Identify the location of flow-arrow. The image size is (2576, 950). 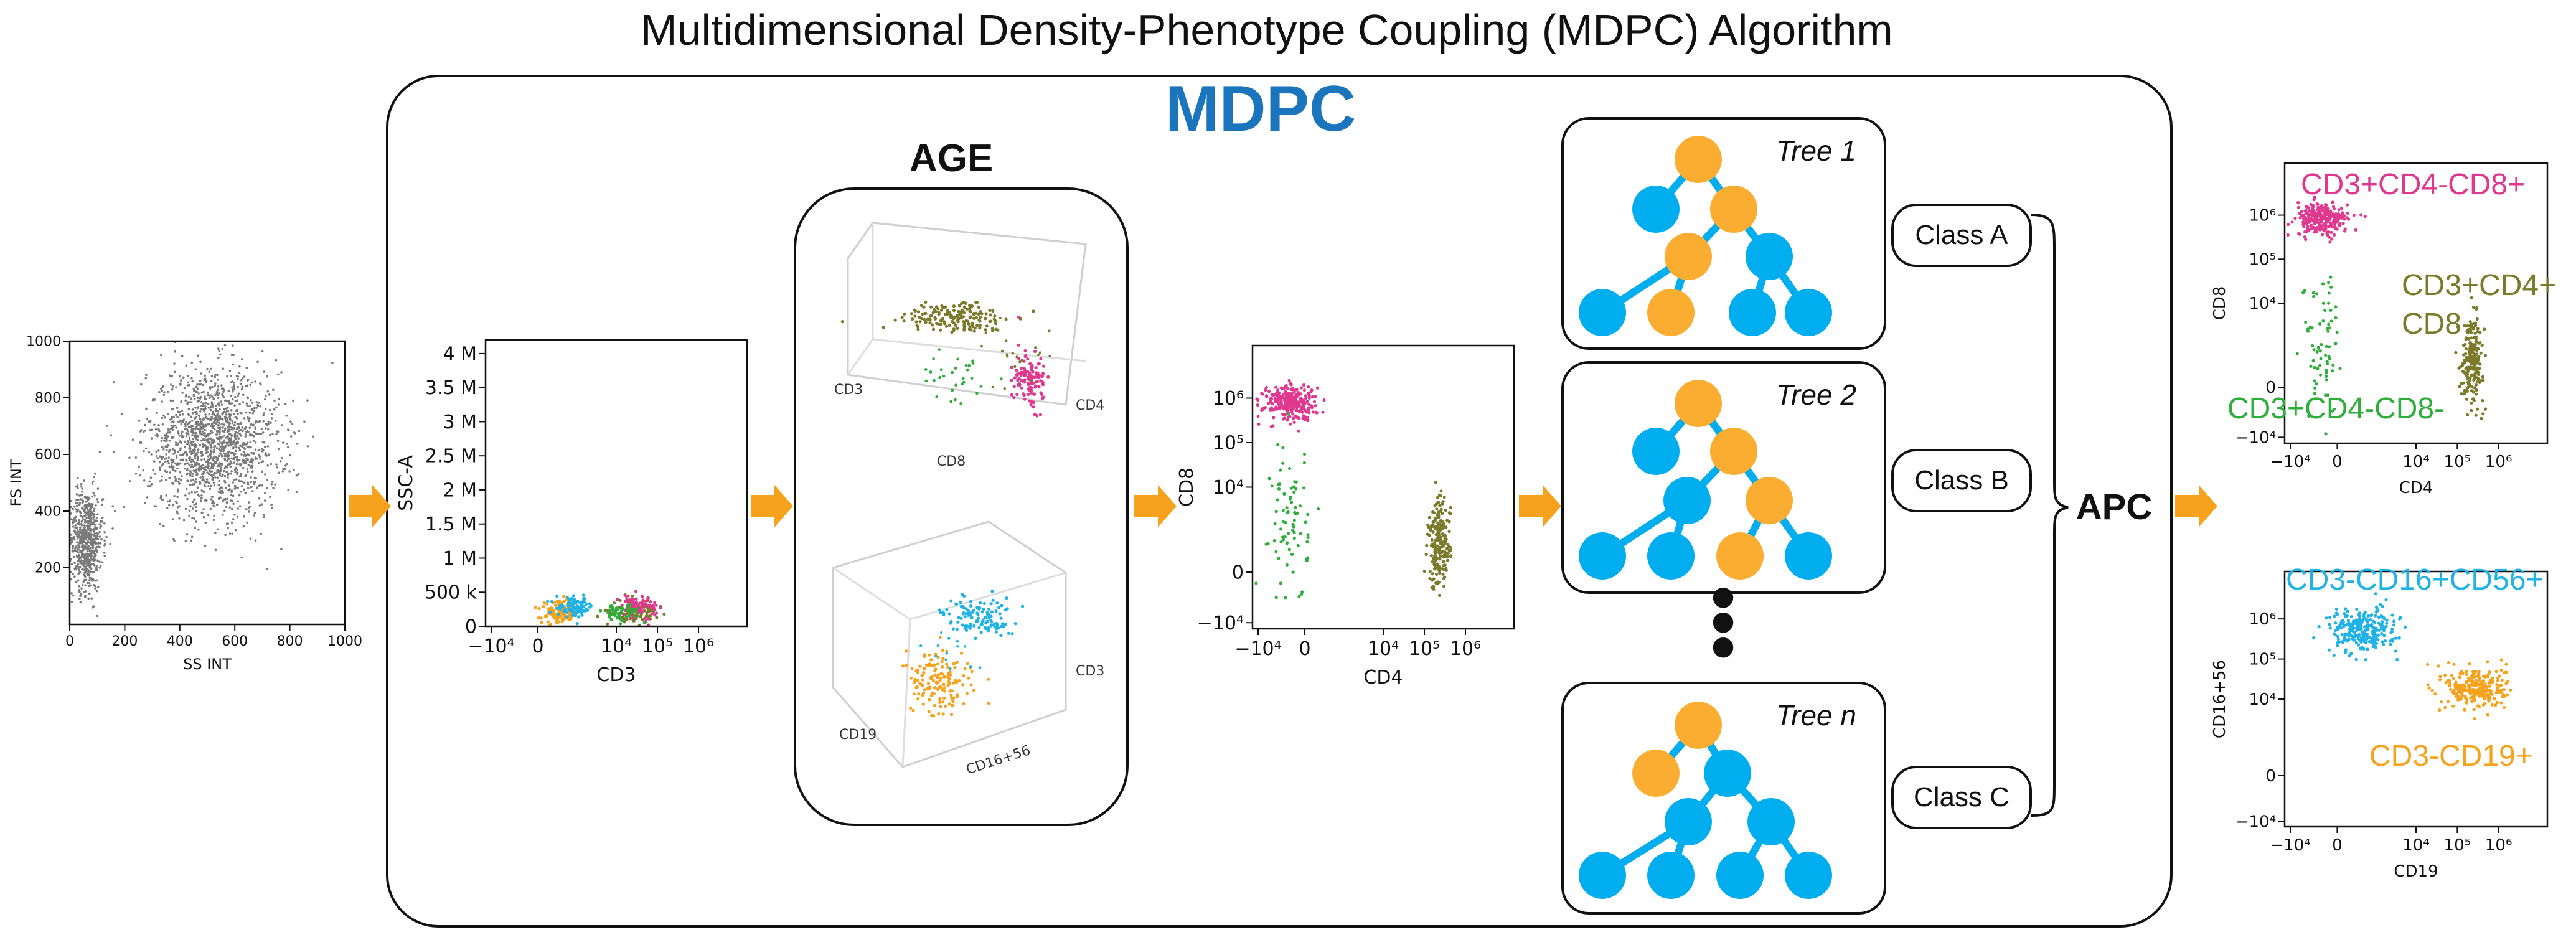
(1540, 506).